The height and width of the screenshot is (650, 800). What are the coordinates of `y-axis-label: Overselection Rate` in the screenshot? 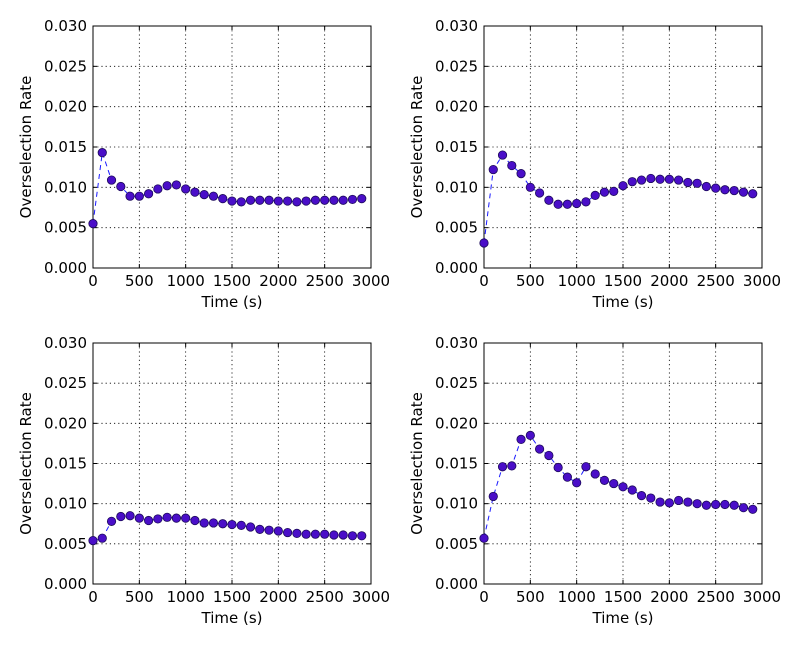 It's located at (417, 463).